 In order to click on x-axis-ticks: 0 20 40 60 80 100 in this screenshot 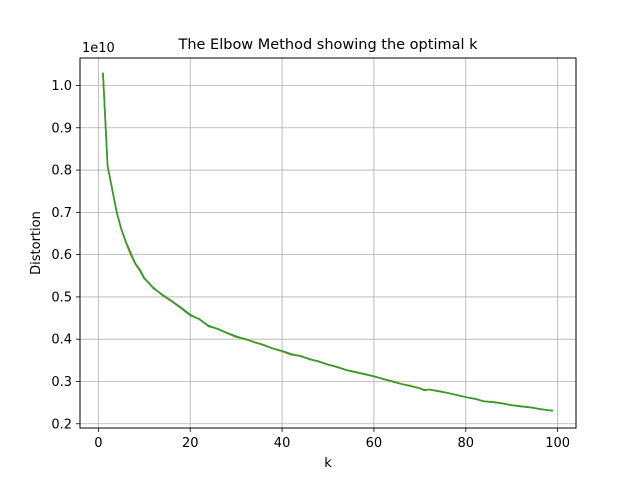, I will do `click(332, 439)`.